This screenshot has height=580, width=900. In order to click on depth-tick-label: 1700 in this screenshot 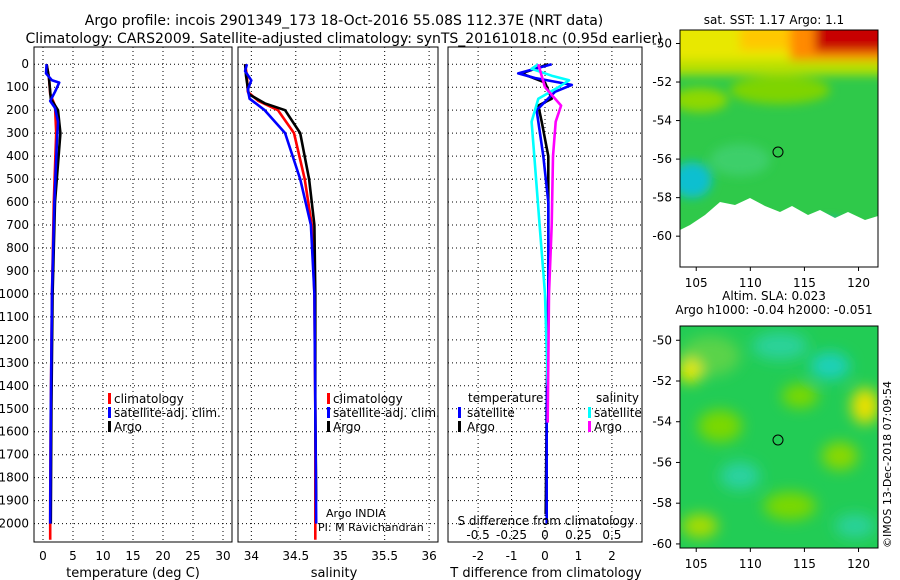, I will do `click(14, 455)`.